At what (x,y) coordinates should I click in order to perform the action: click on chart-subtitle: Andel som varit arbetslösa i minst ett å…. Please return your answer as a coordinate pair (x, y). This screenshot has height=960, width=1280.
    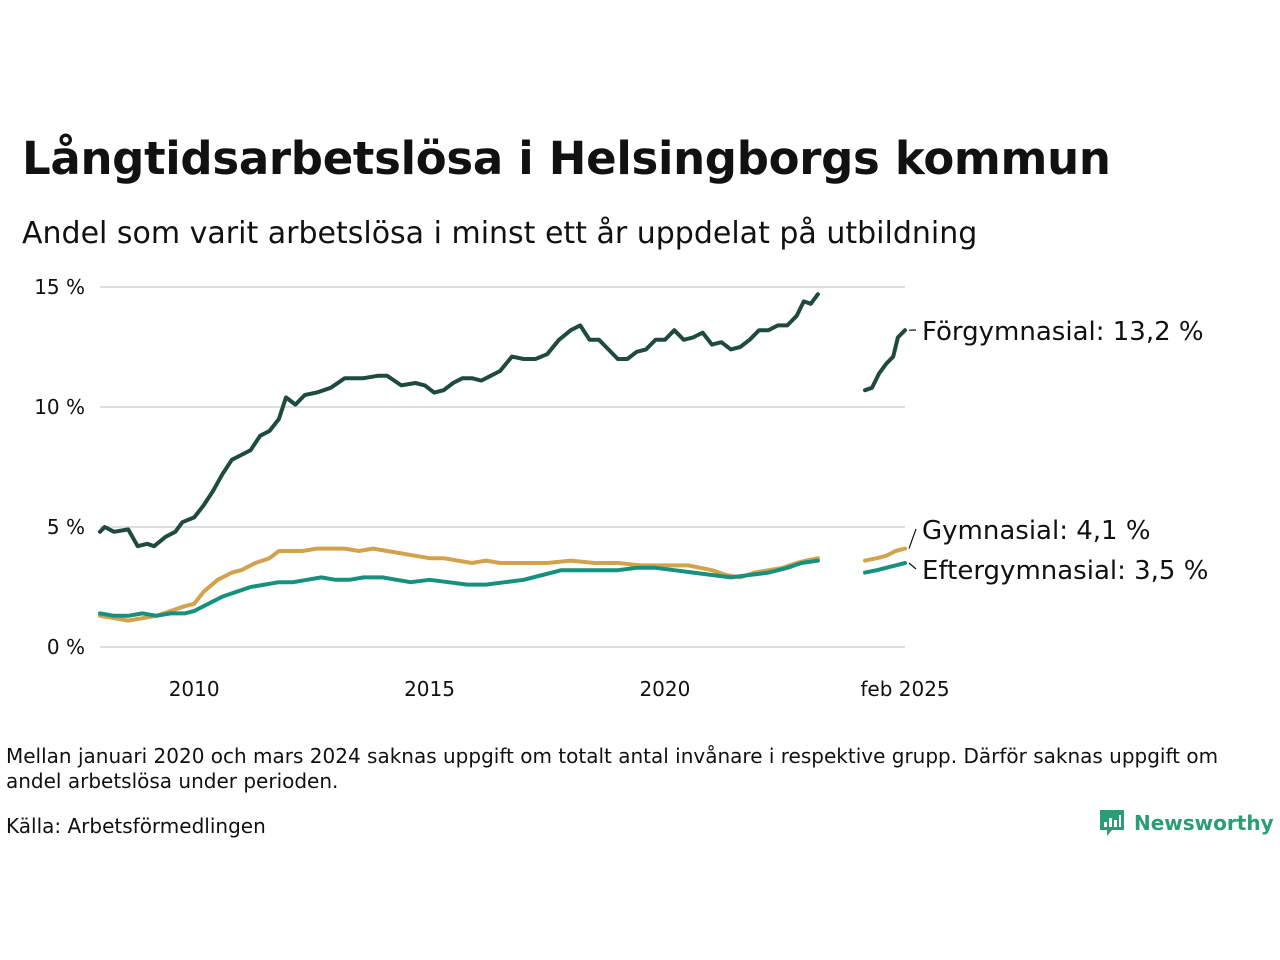
    Looking at the image, I should click on (500, 233).